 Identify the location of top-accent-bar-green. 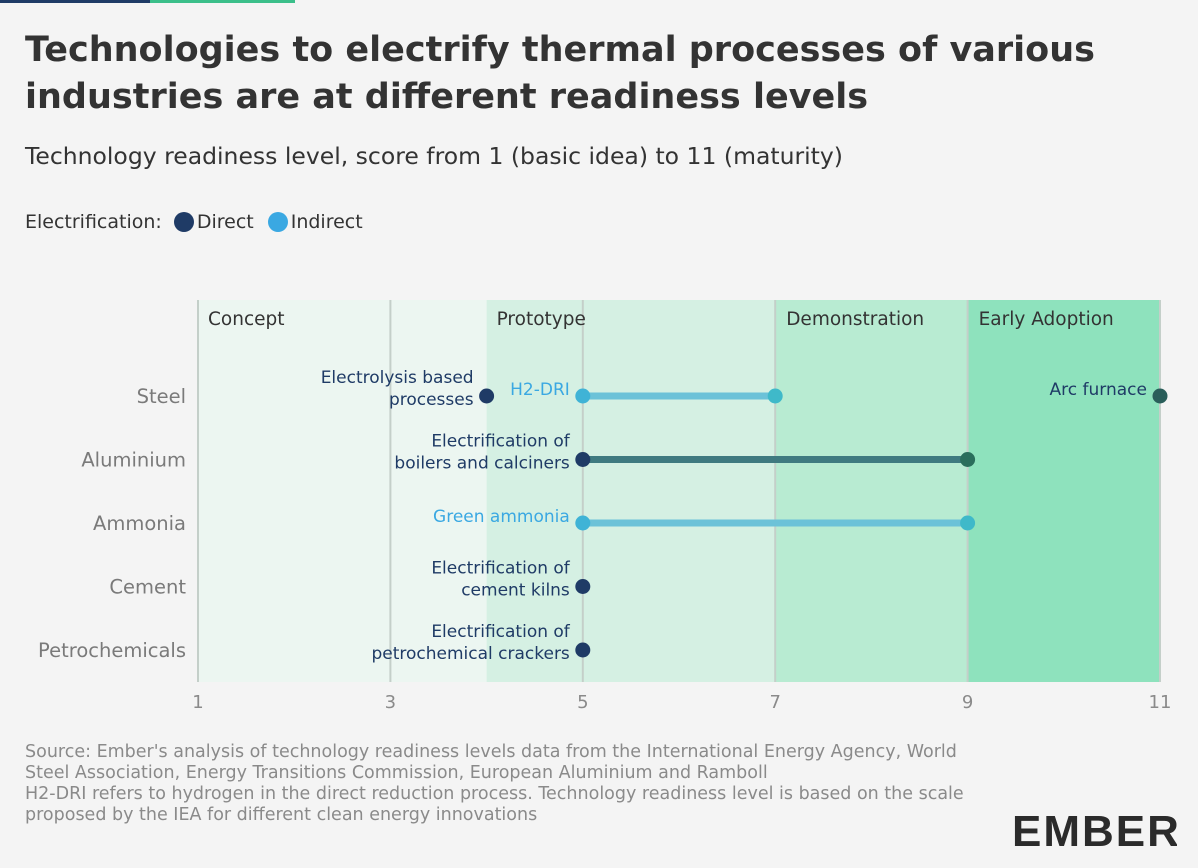
(222, 1).